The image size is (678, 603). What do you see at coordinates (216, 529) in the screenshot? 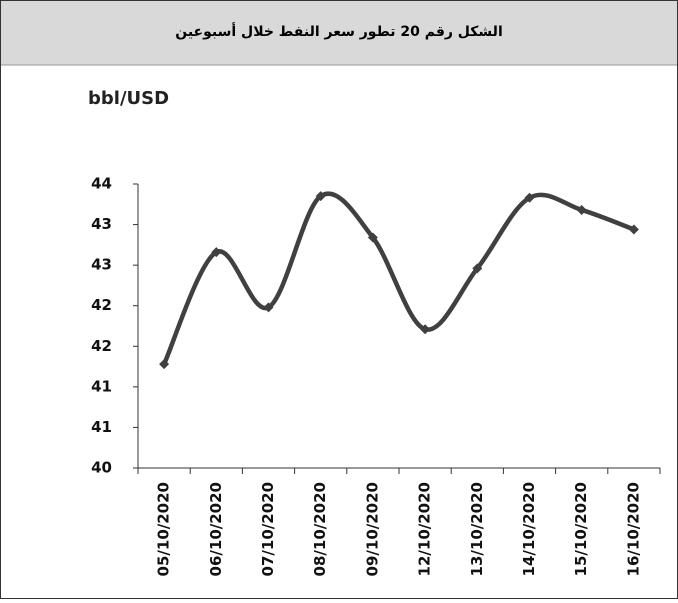
I see `x-tick-label: 06/10/2020` at bounding box center [216, 529].